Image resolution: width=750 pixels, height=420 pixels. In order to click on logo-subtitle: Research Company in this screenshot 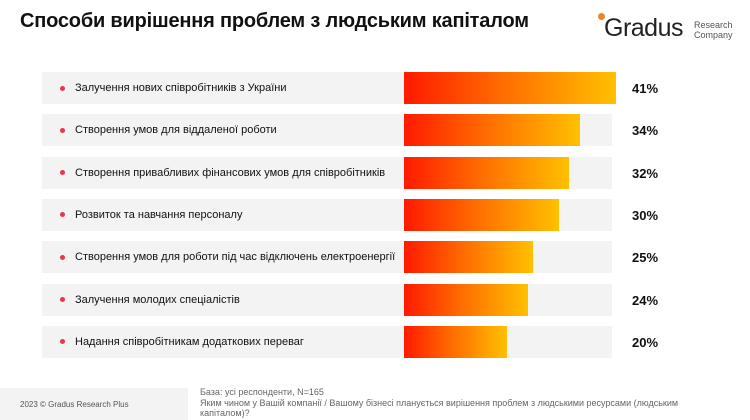, I will do `click(713, 30)`.